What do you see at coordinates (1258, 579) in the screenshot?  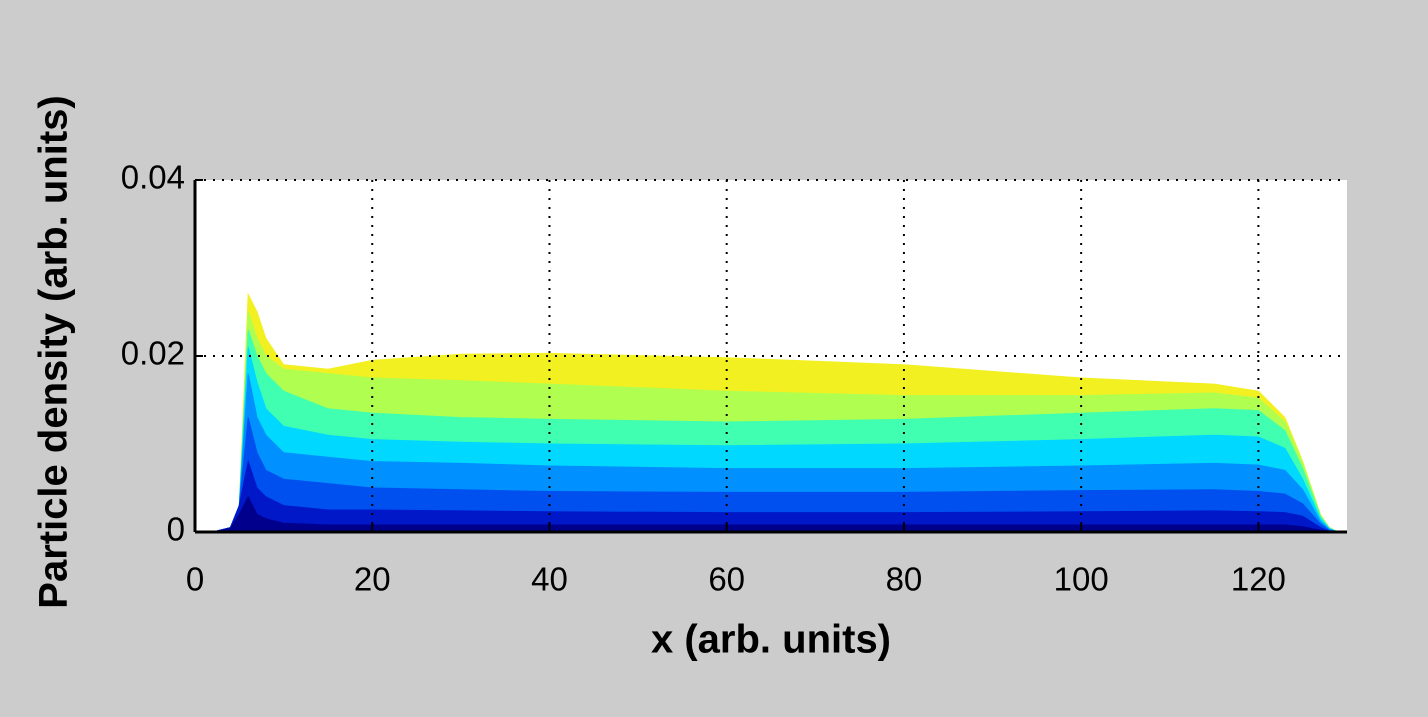 I see `x-tick-label: 120` at bounding box center [1258, 579].